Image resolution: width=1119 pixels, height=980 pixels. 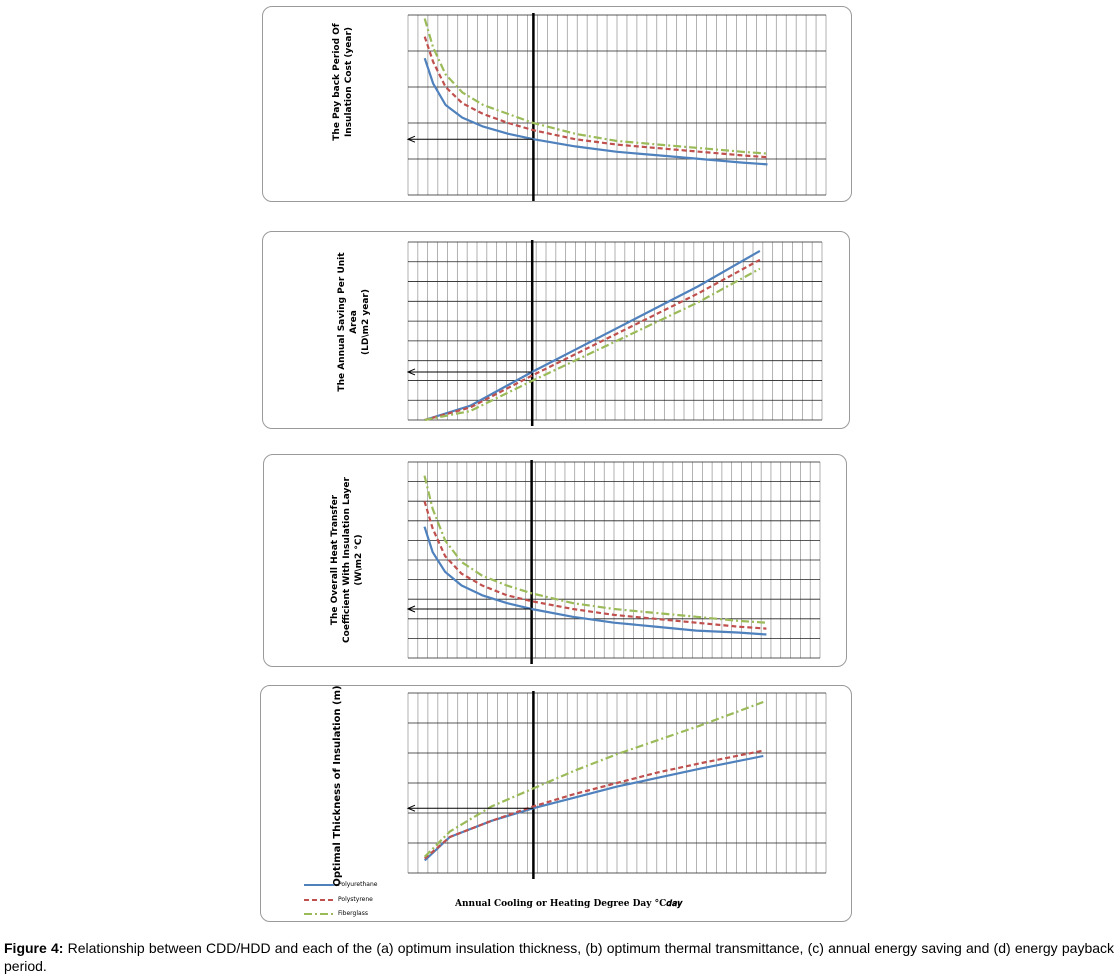 I want to click on legend-label: Polyurethane, so click(x=358, y=884).